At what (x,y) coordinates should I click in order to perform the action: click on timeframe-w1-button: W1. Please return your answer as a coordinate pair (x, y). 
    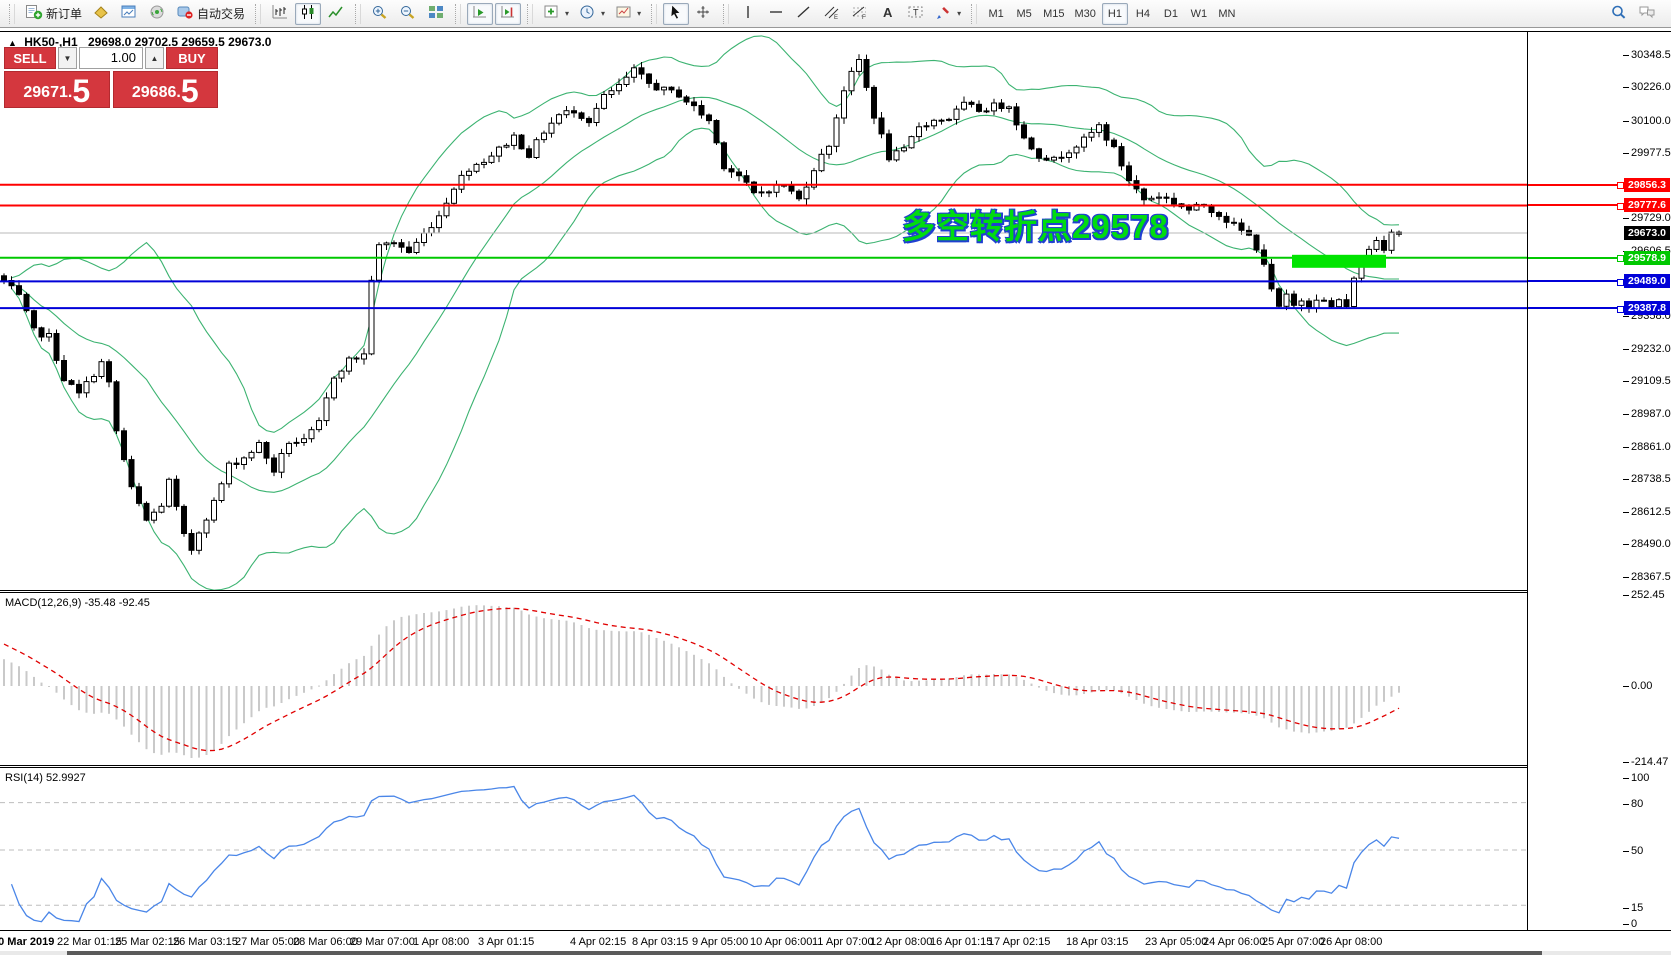
    Looking at the image, I should click on (1199, 14).